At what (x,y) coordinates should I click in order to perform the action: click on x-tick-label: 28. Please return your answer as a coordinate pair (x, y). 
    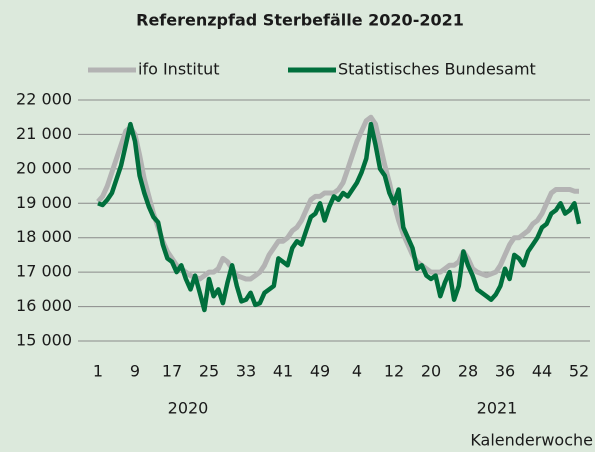
    Looking at the image, I should click on (468, 371).